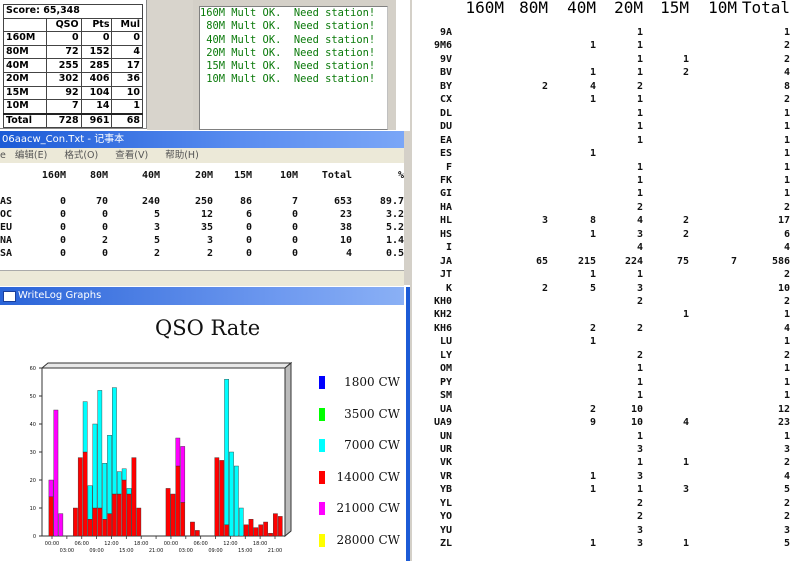 This screenshot has height=561, width=796. I want to click on country-row: K 2 5 3 10, so click(604, 288).